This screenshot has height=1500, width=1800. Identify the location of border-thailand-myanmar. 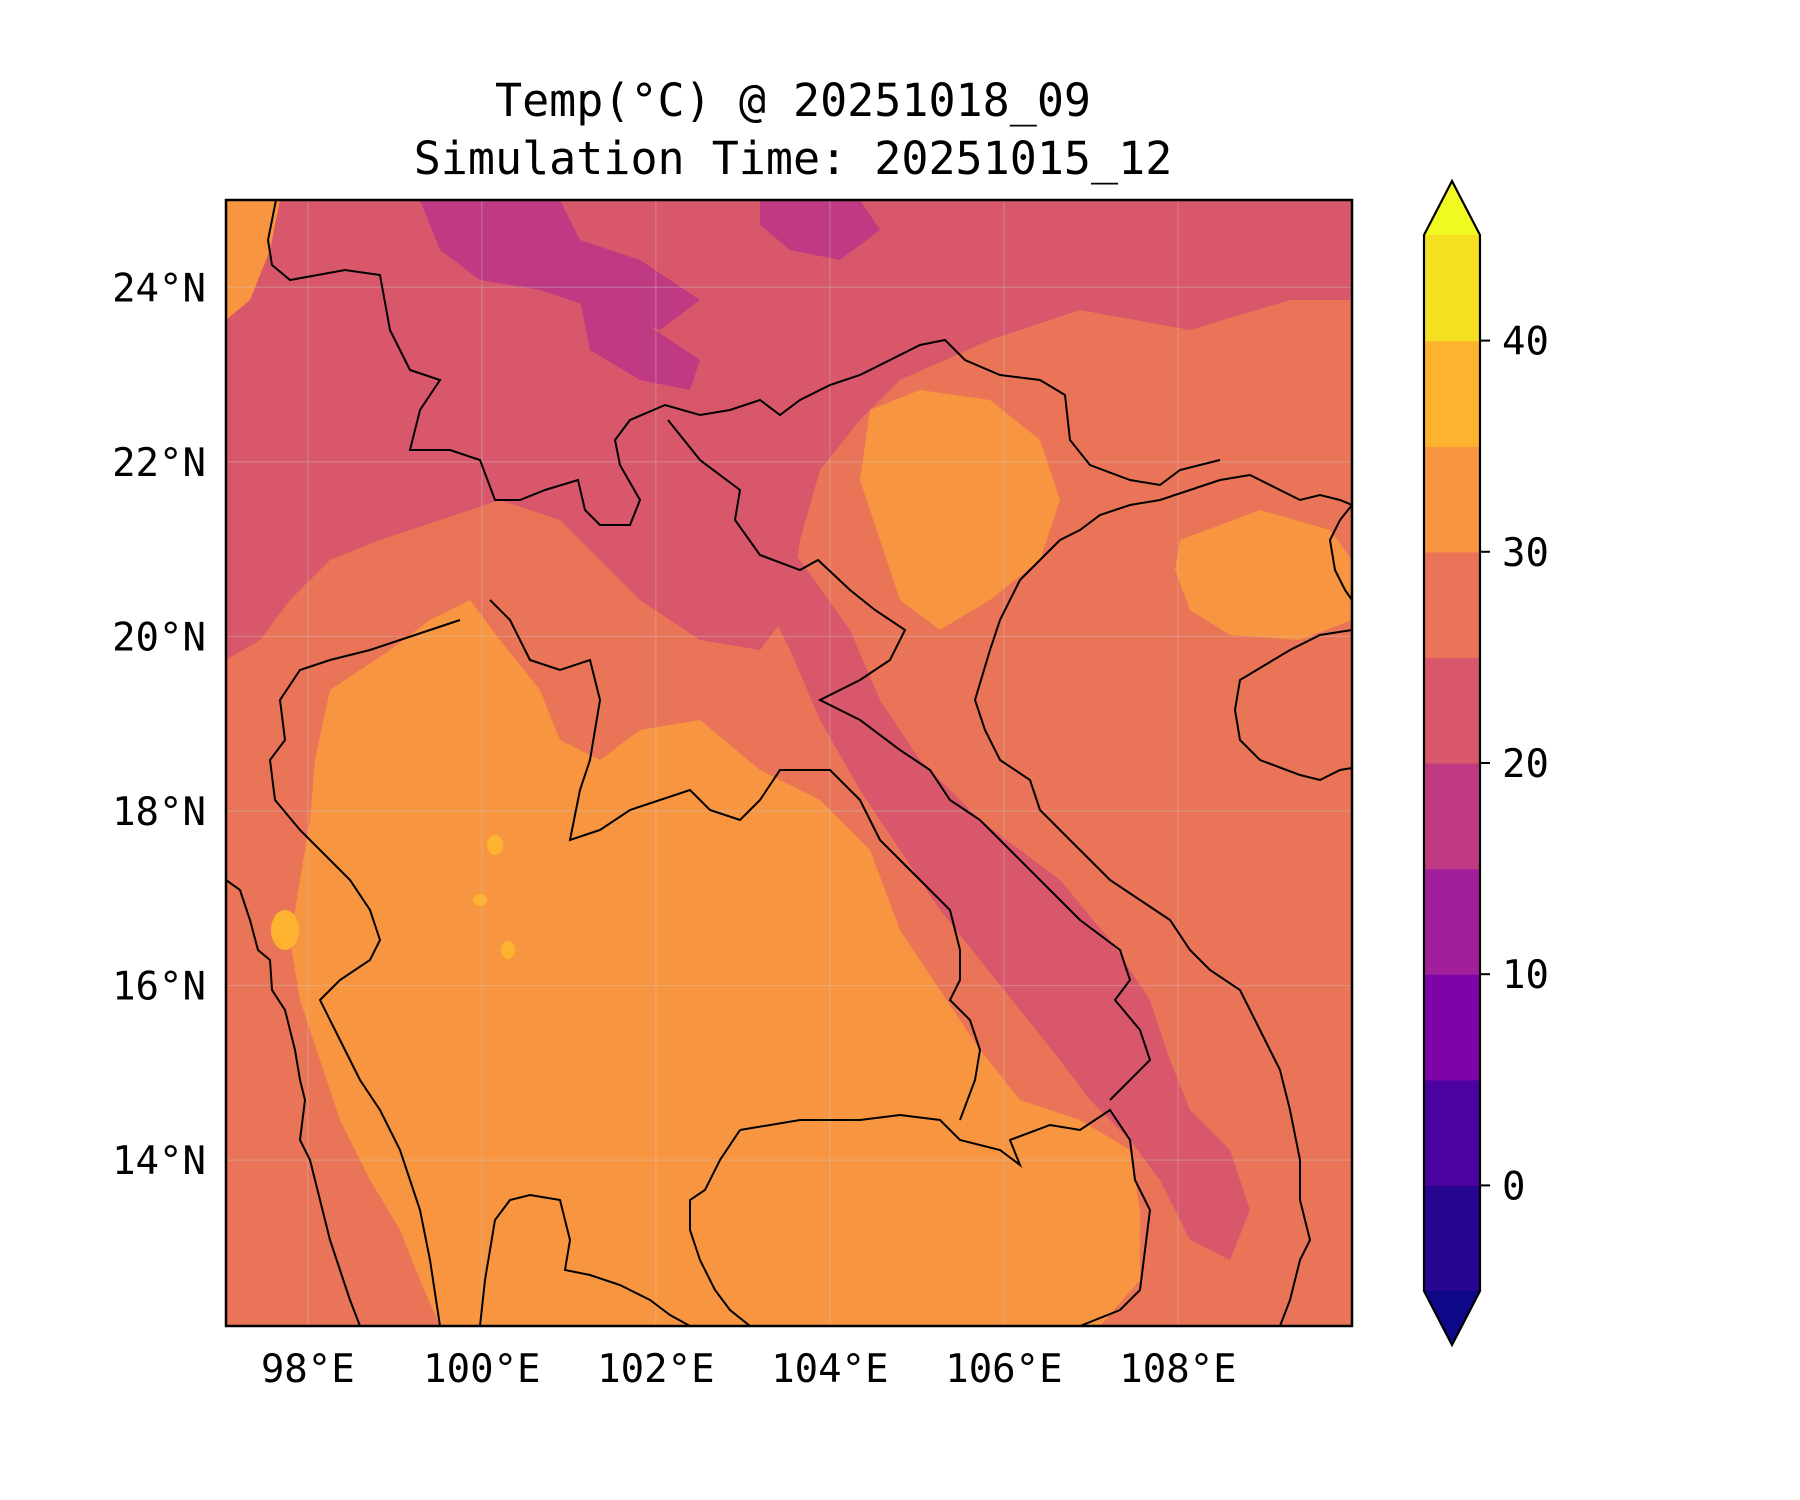
(364, 972).